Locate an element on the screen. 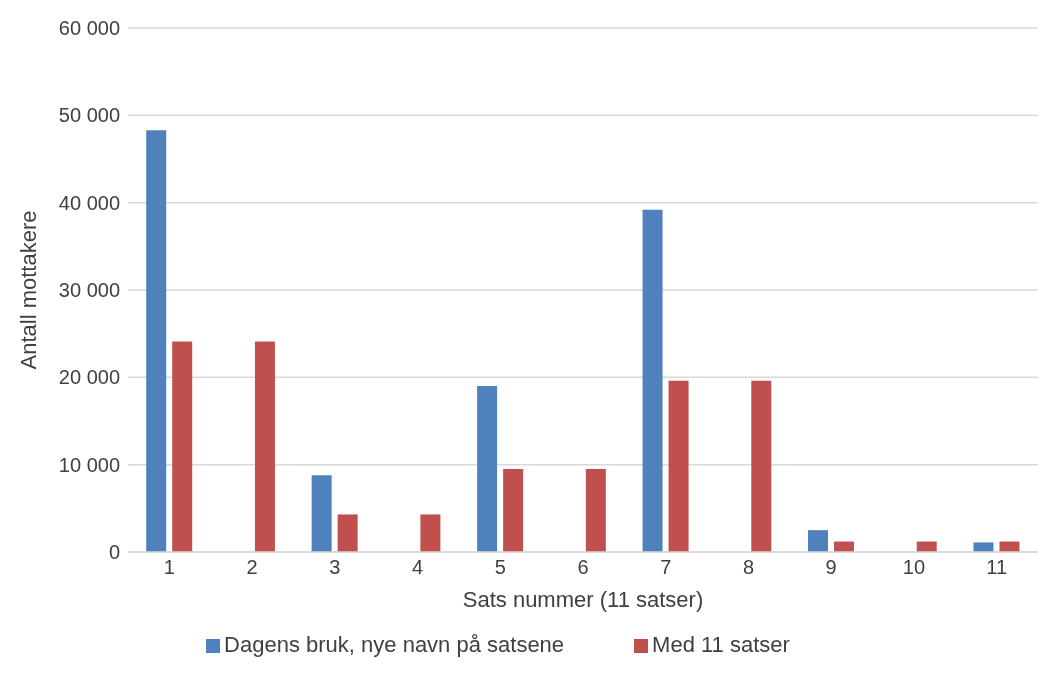  legend-label: Dagens bruk, nye navn på satsene is located at coordinates (394, 644).